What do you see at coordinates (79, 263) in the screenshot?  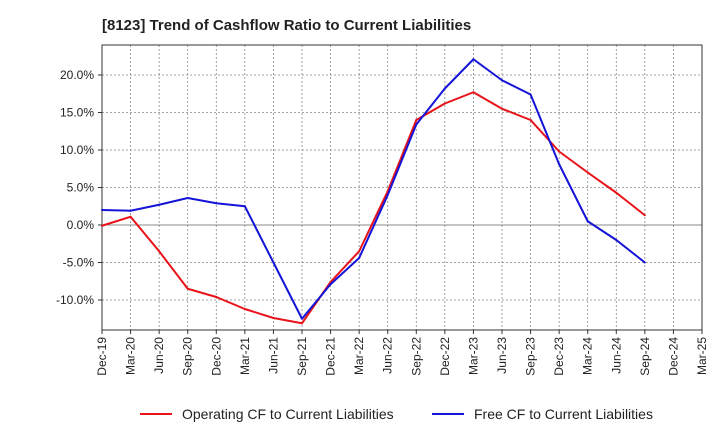 I see `y-tick-label: -5.0%` at bounding box center [79, 263].